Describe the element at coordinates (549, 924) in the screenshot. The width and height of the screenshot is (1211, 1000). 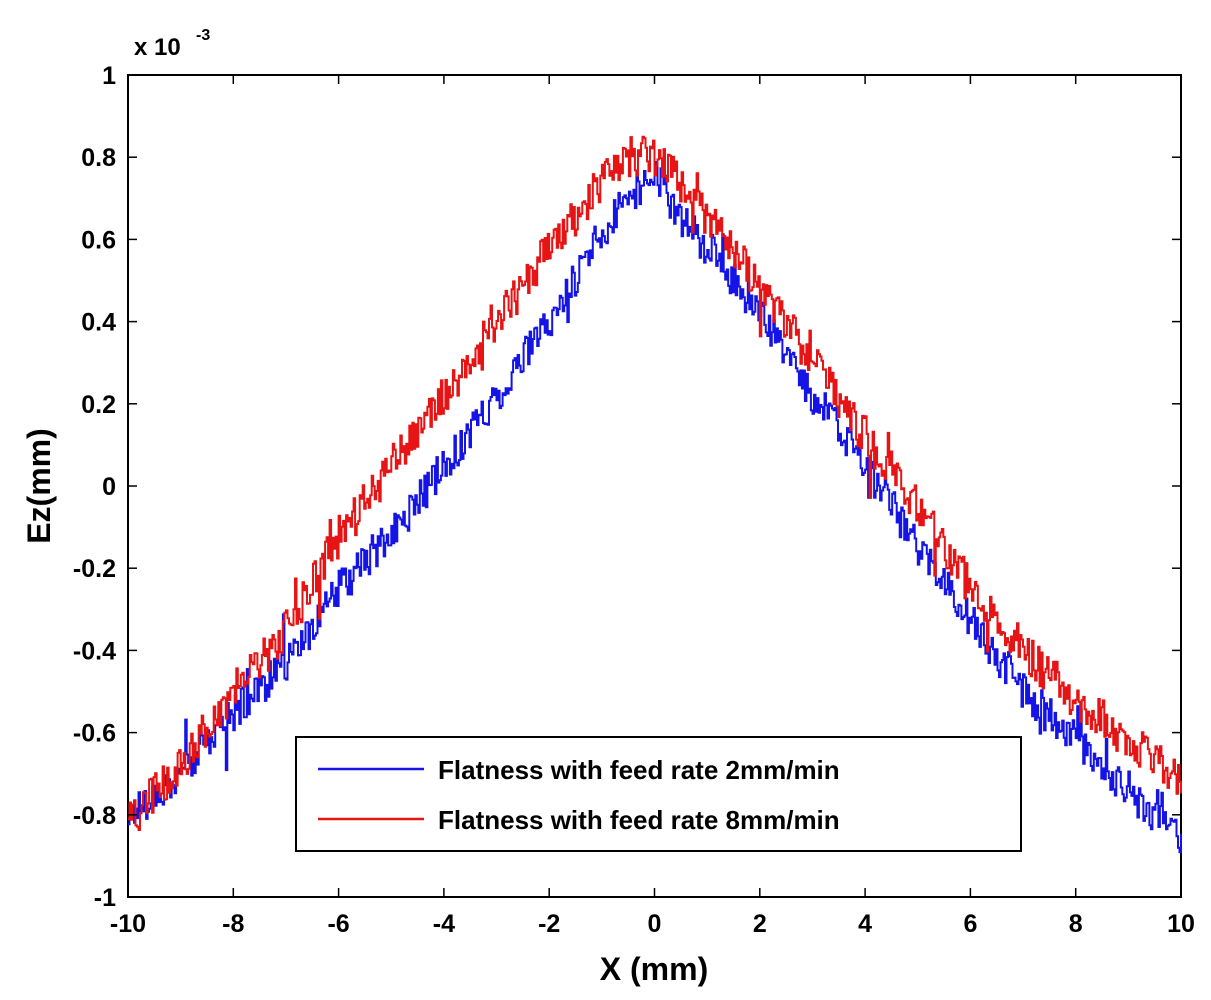
I see `x-tick-label: -2` at that location.